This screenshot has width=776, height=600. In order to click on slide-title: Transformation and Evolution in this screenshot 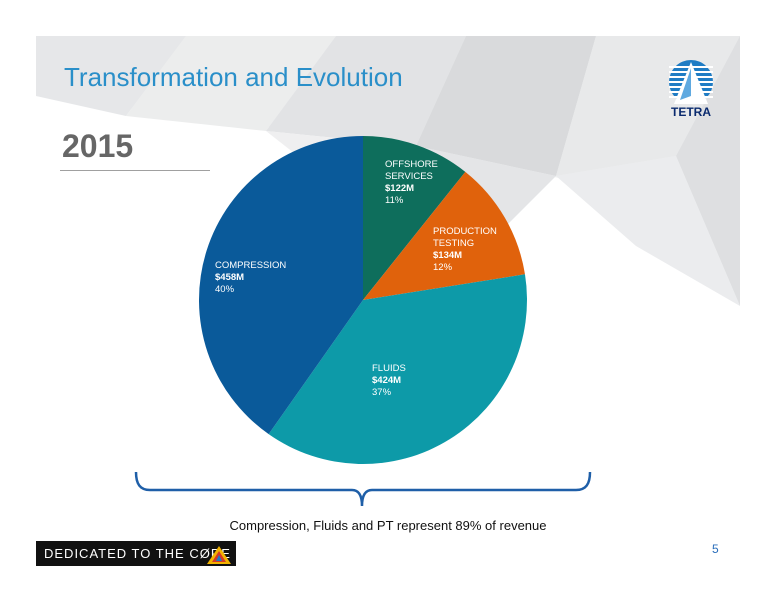, I will do `click(233, 77)`.